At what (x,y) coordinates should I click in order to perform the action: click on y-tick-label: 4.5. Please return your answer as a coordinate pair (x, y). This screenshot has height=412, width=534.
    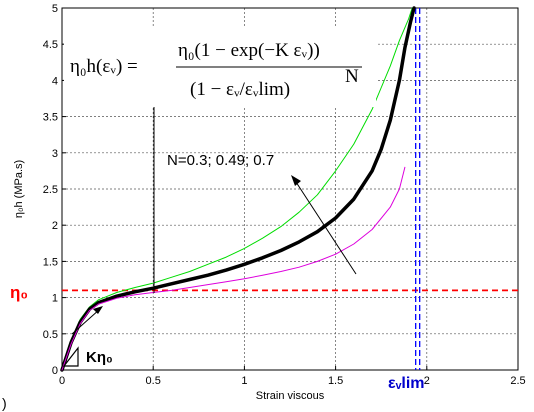
    Looking at the image, I should click on (50, 45).